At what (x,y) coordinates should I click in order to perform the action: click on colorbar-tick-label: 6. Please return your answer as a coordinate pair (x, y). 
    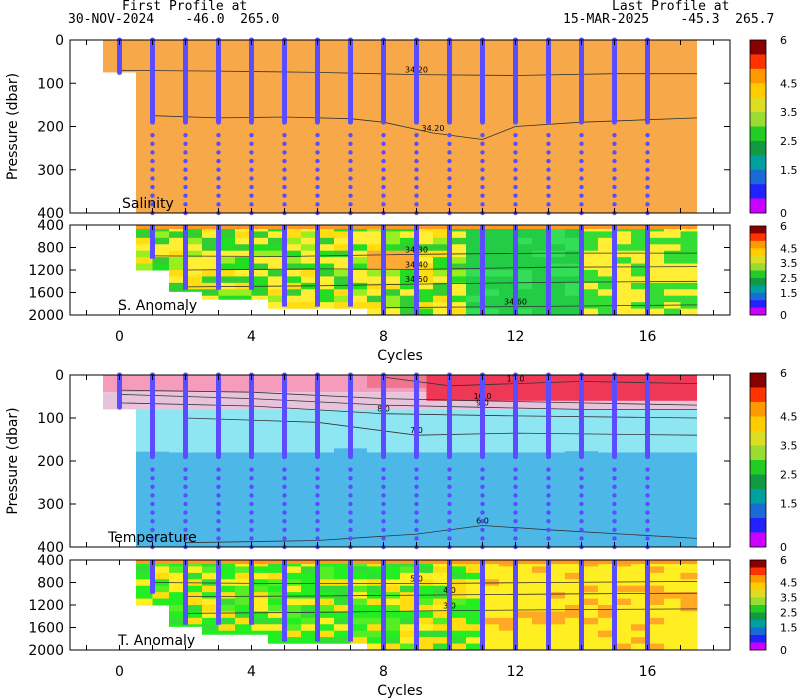
    Looking at the image, I should click on (783, 373).